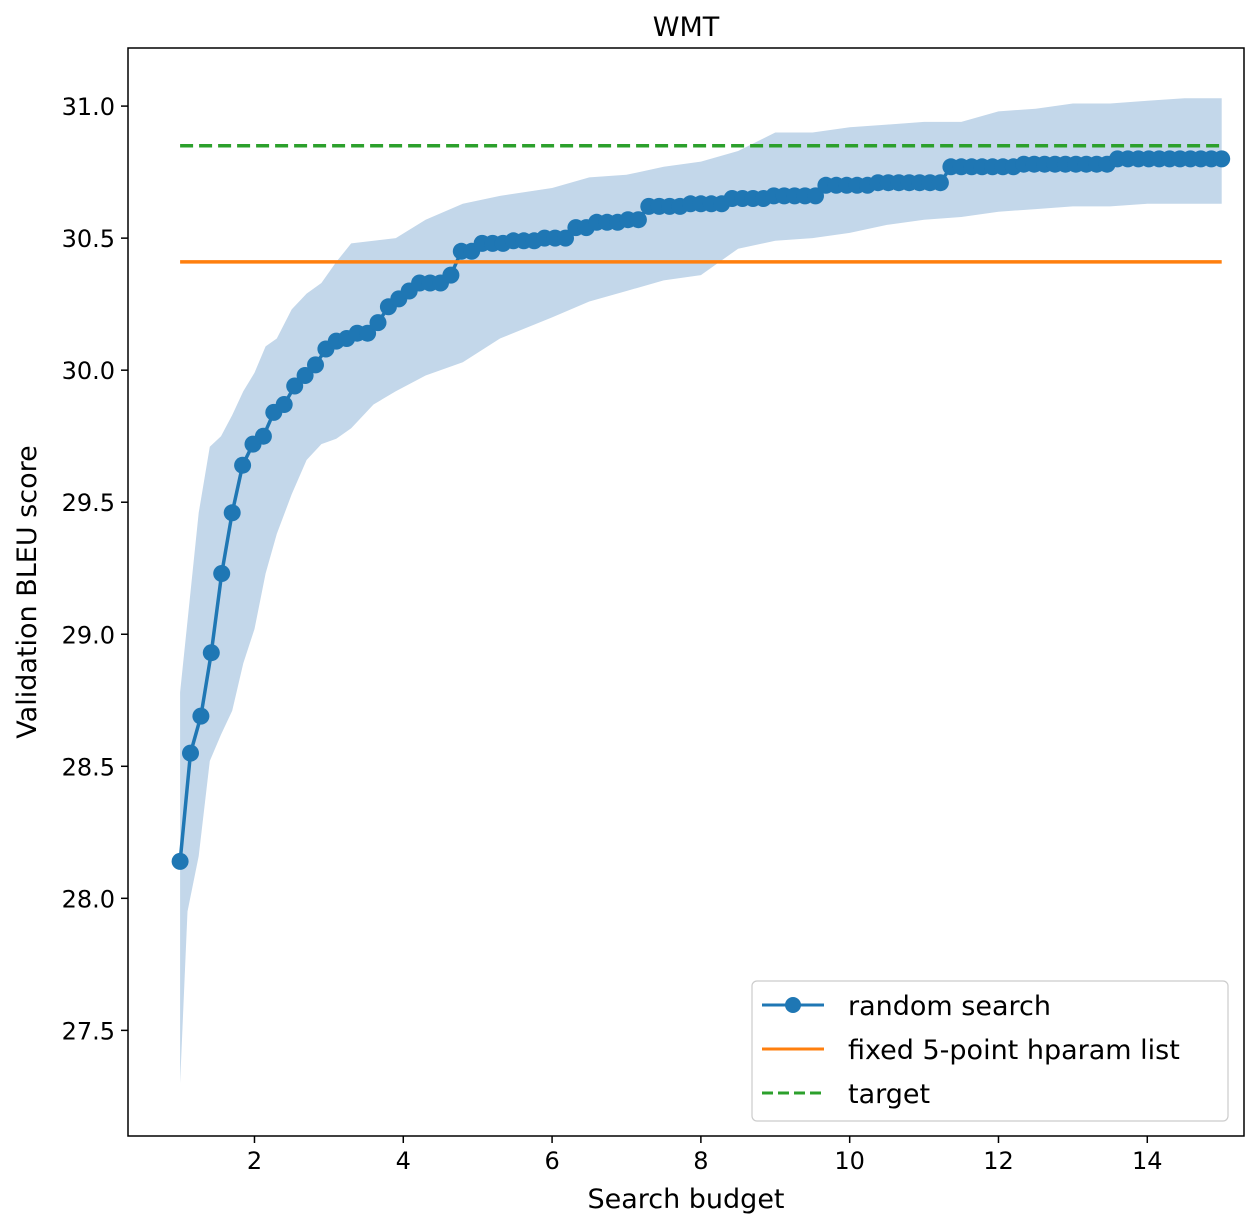 The width and height of the screenshot is (1258, 1230). What do you see at coordinates (403, 1161) in the screenshot?
I see `x-tick-label: 4` at bounding box center [403, 1161].